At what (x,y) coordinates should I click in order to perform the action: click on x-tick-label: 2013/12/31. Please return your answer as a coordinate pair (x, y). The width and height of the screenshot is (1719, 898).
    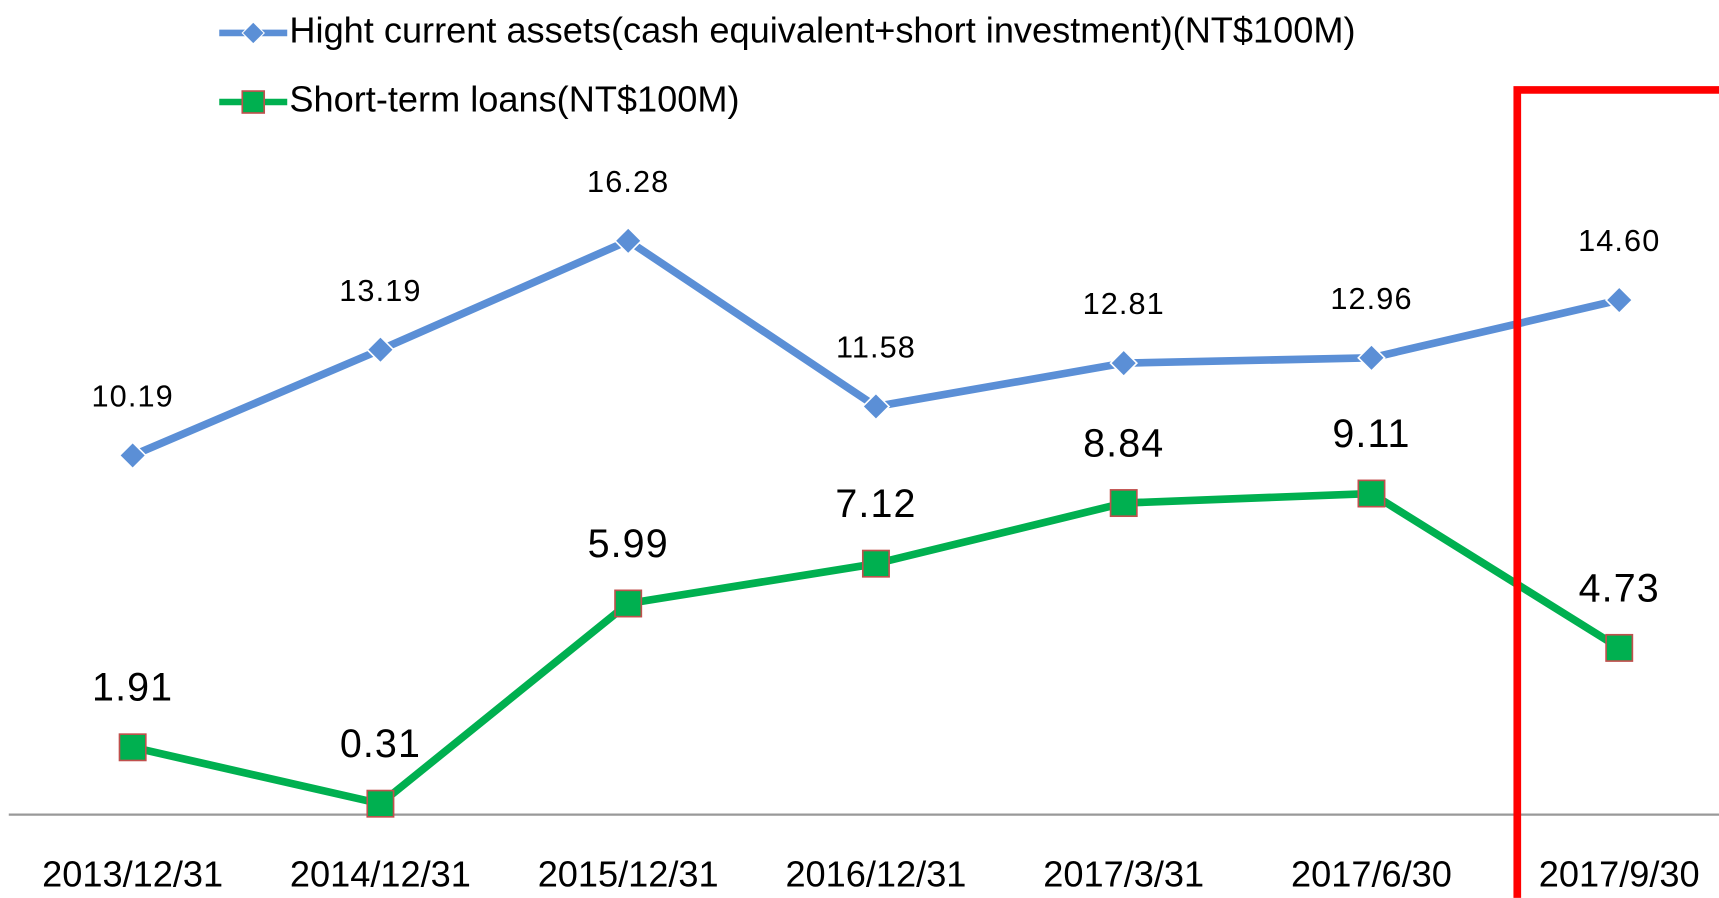
    Looking at the image, I should click on (132, 874).